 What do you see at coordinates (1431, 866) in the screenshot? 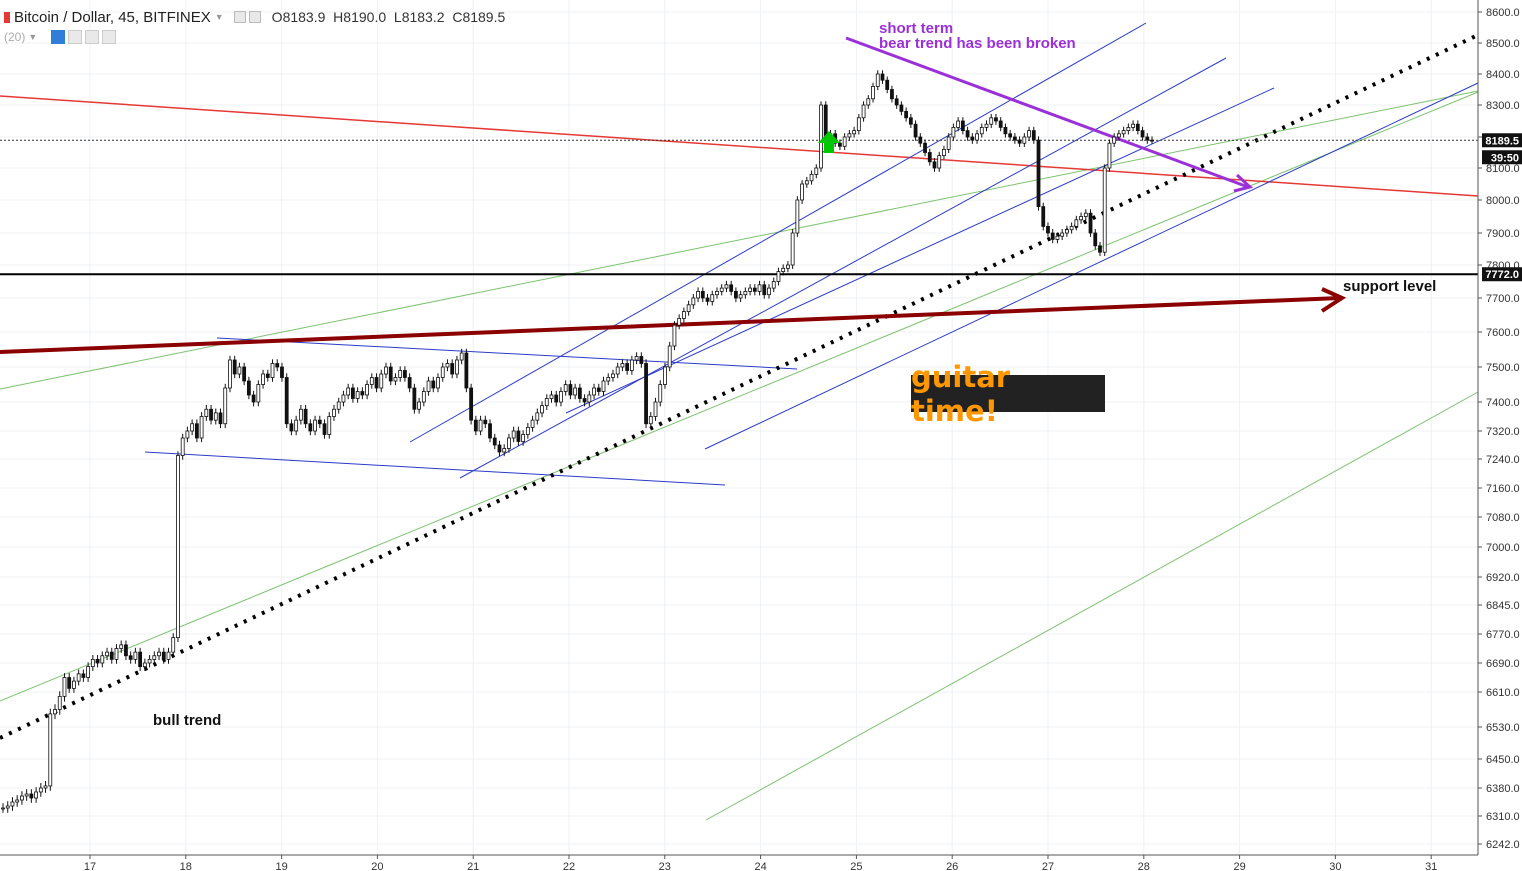
I see `x-tick-label: 31` at bounding box center [1431, 866].